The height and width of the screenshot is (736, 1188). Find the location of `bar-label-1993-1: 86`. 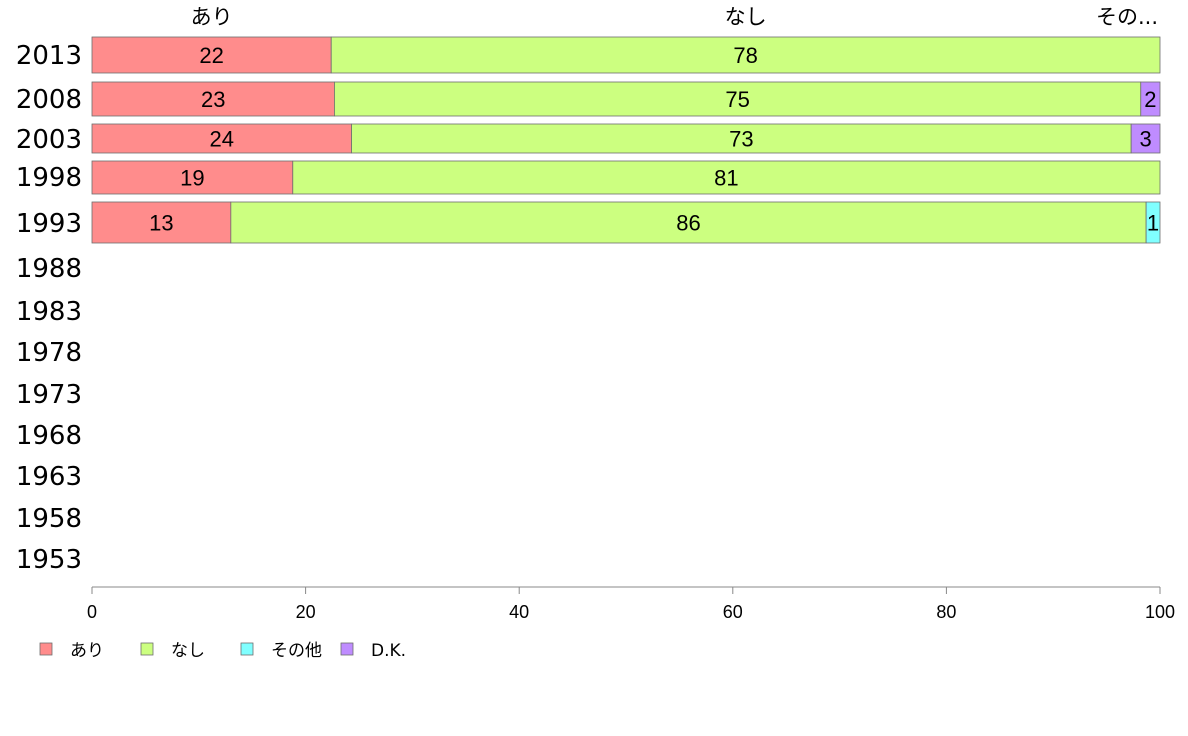

bar-label-1993-1: 86 is located at coordinates (688, 223).